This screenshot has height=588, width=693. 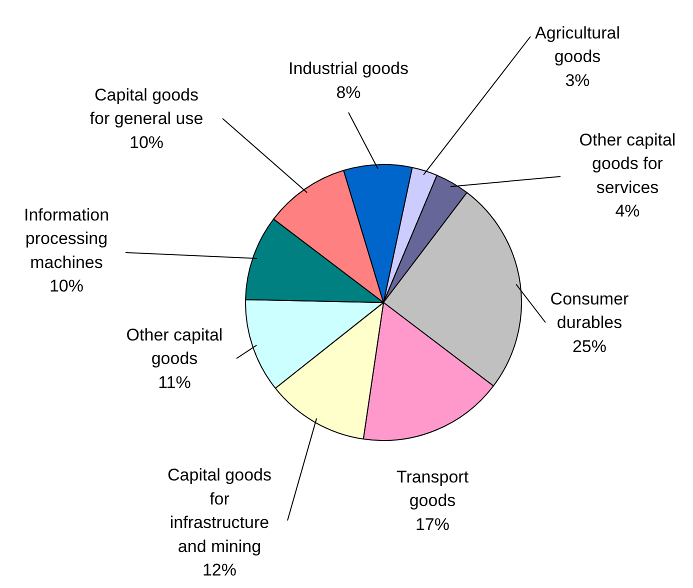 I want to click on data-label: 12%, so click(x=219, y=570).